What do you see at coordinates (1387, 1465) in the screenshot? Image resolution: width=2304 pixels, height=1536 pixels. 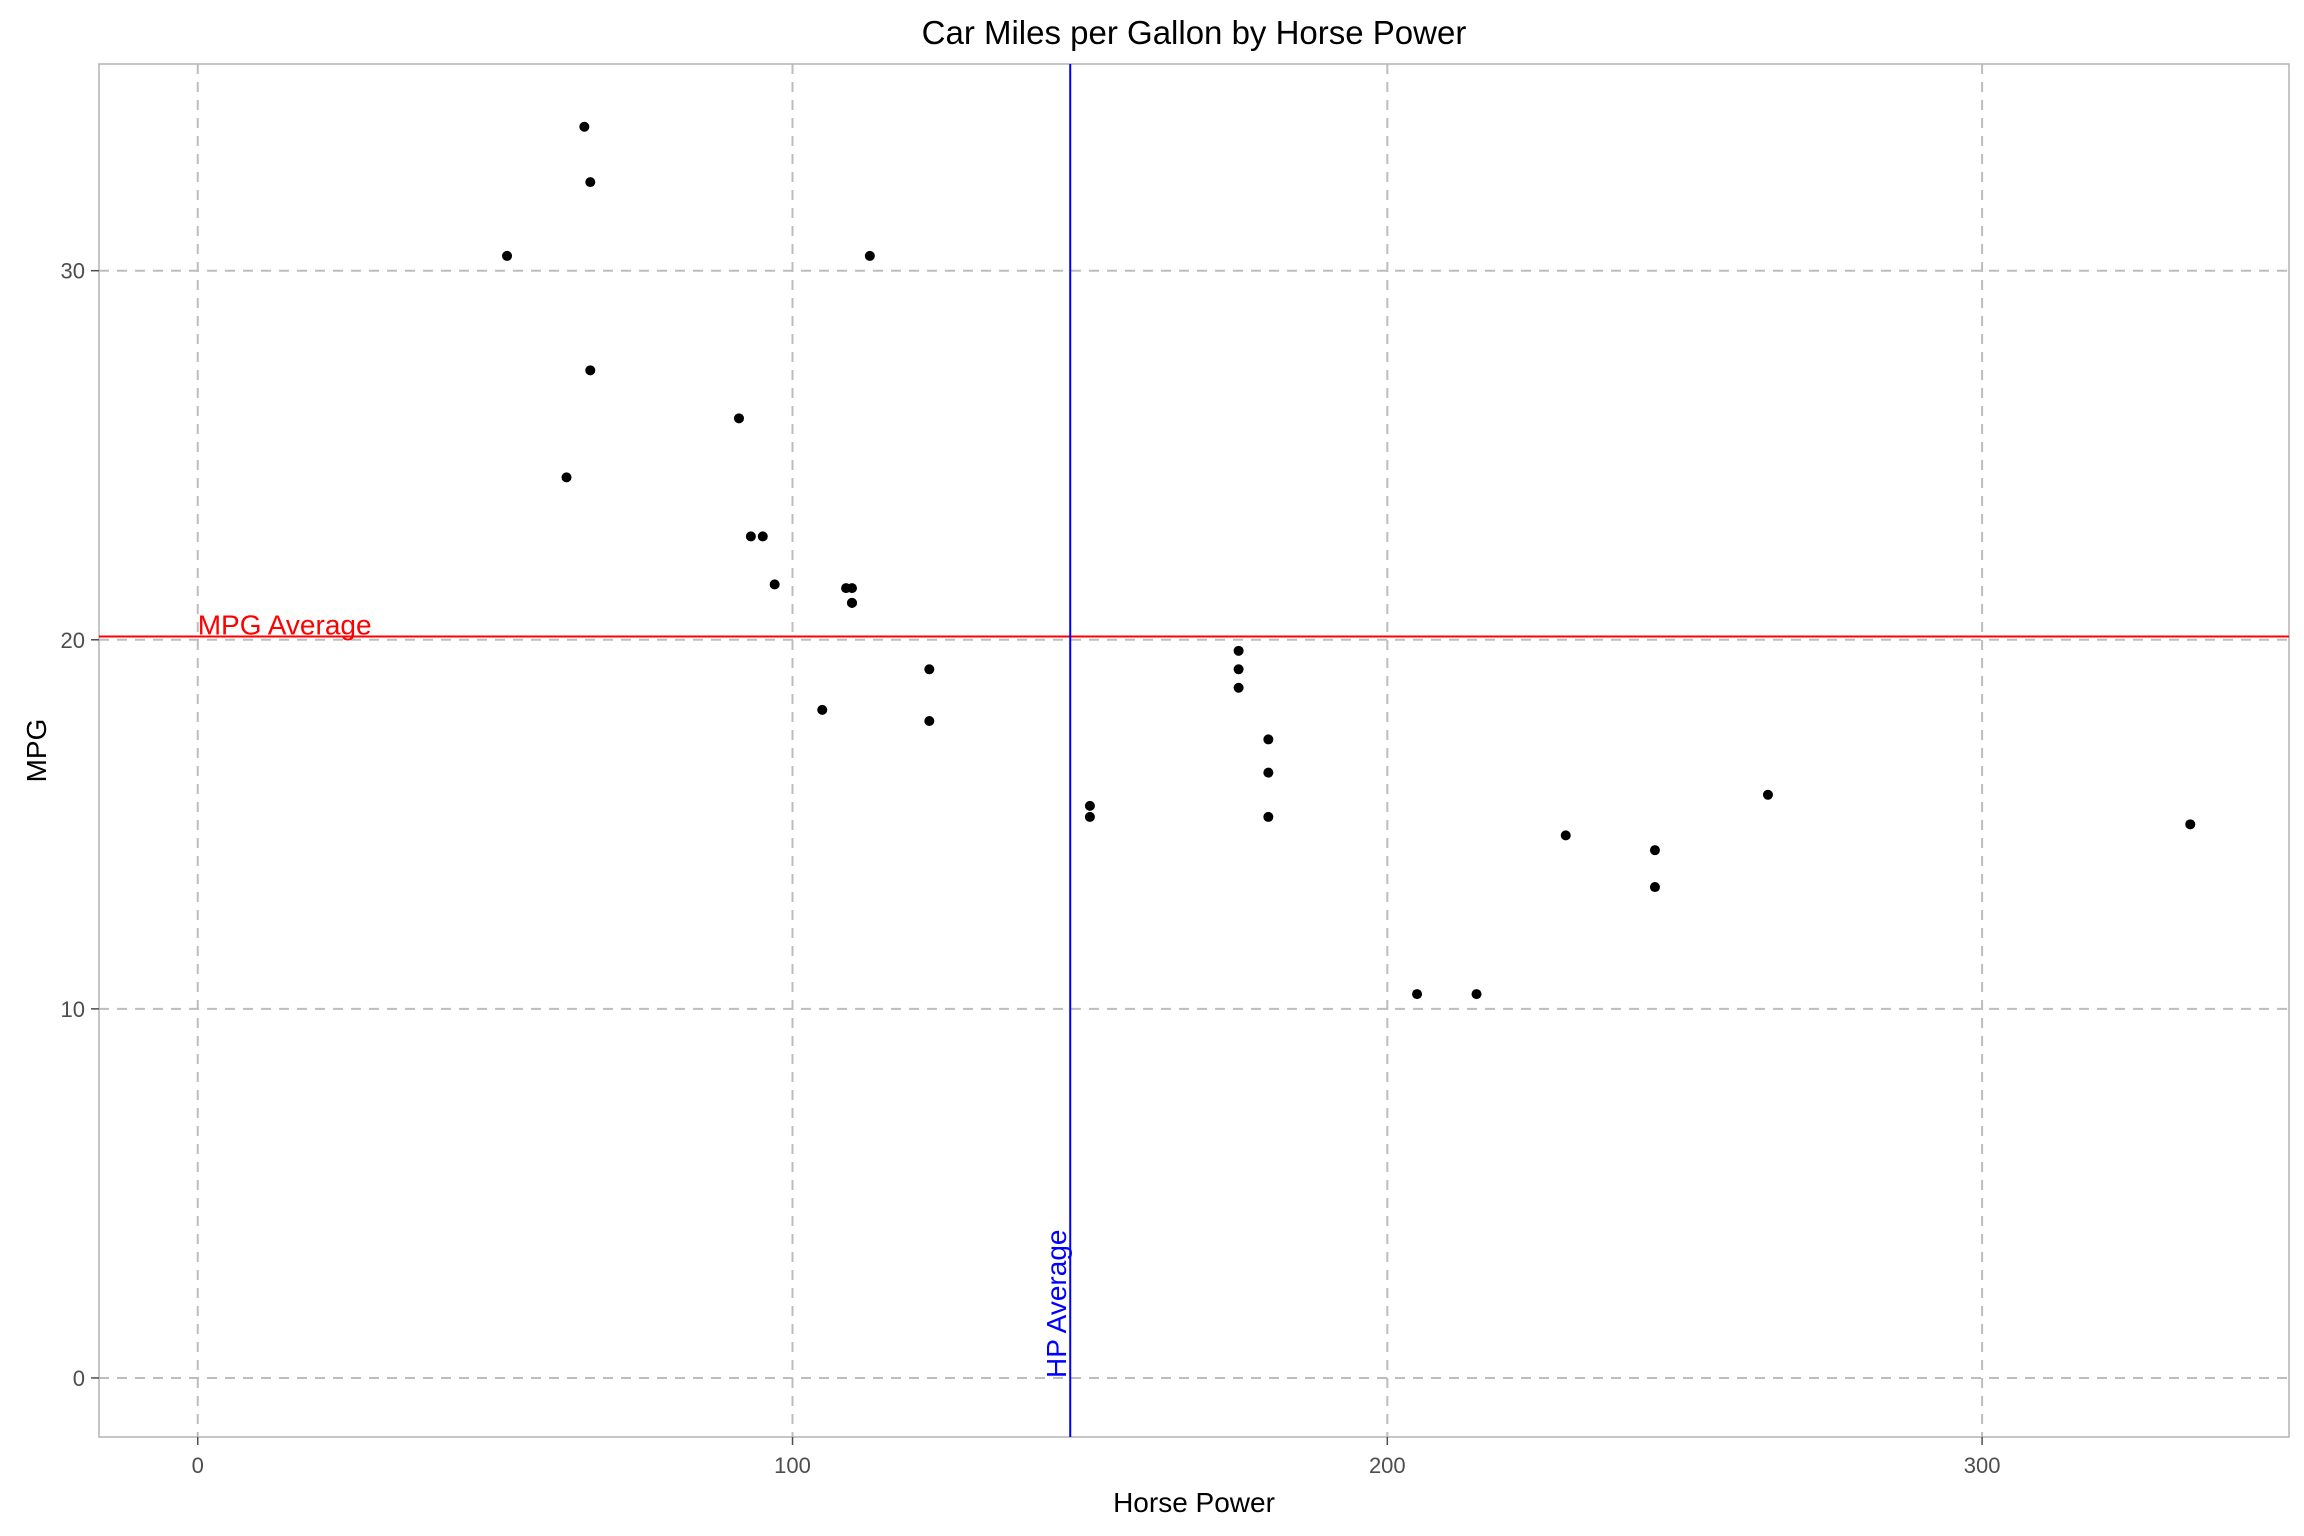 I see `x-tick-label: 200` at bounding box center [1387, 1465].